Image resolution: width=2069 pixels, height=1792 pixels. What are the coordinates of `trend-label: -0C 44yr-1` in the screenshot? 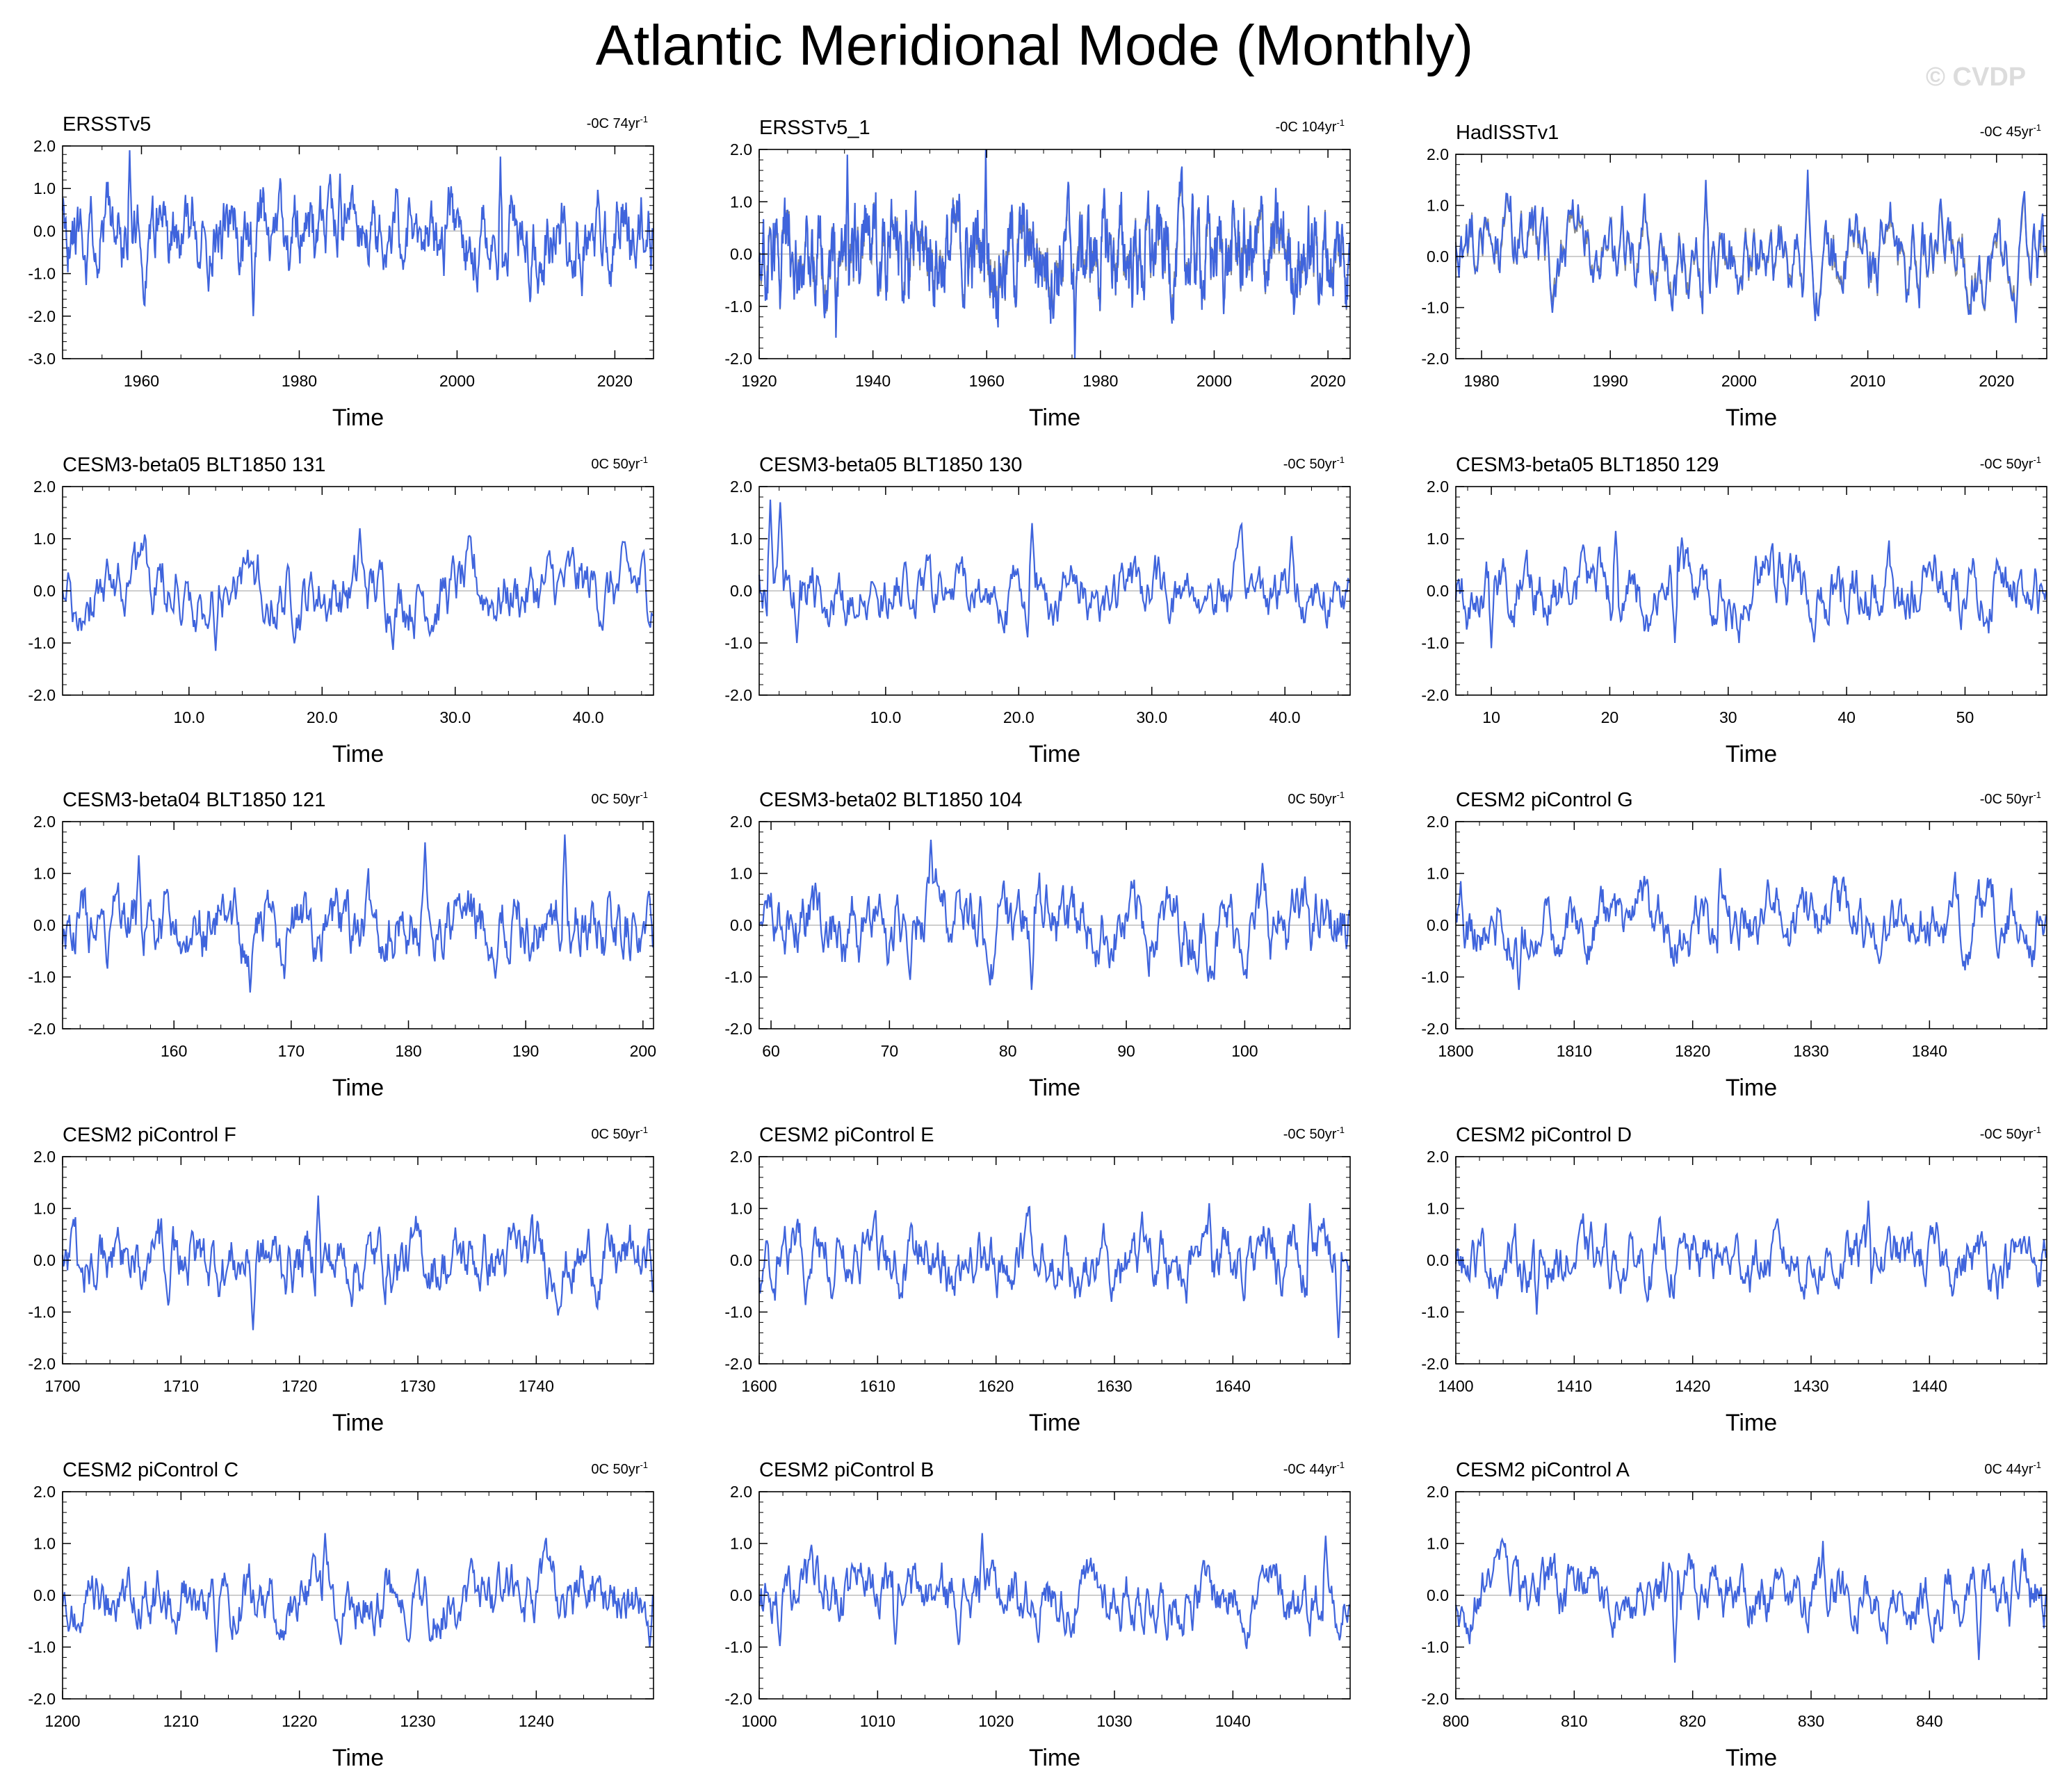 It's located at (1314, 1468).